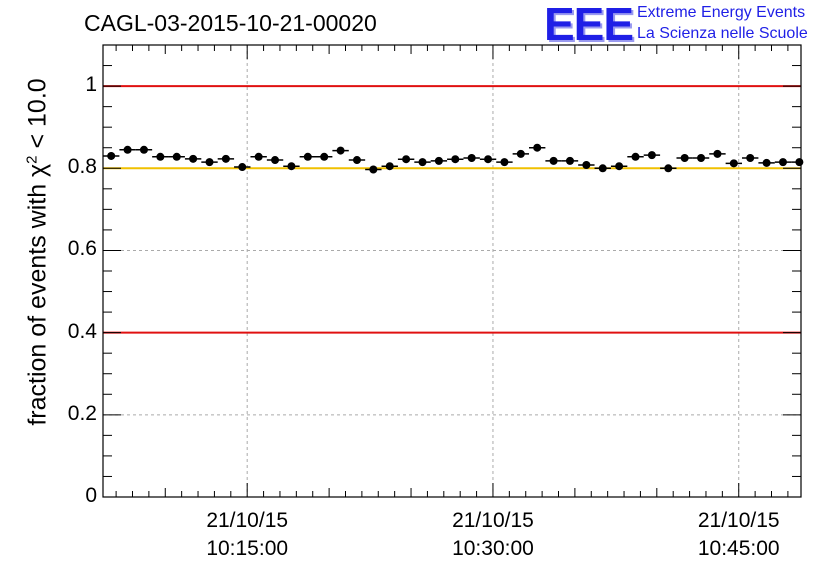  I want to click on y-tick-label: 0.2, so click(82, 413).